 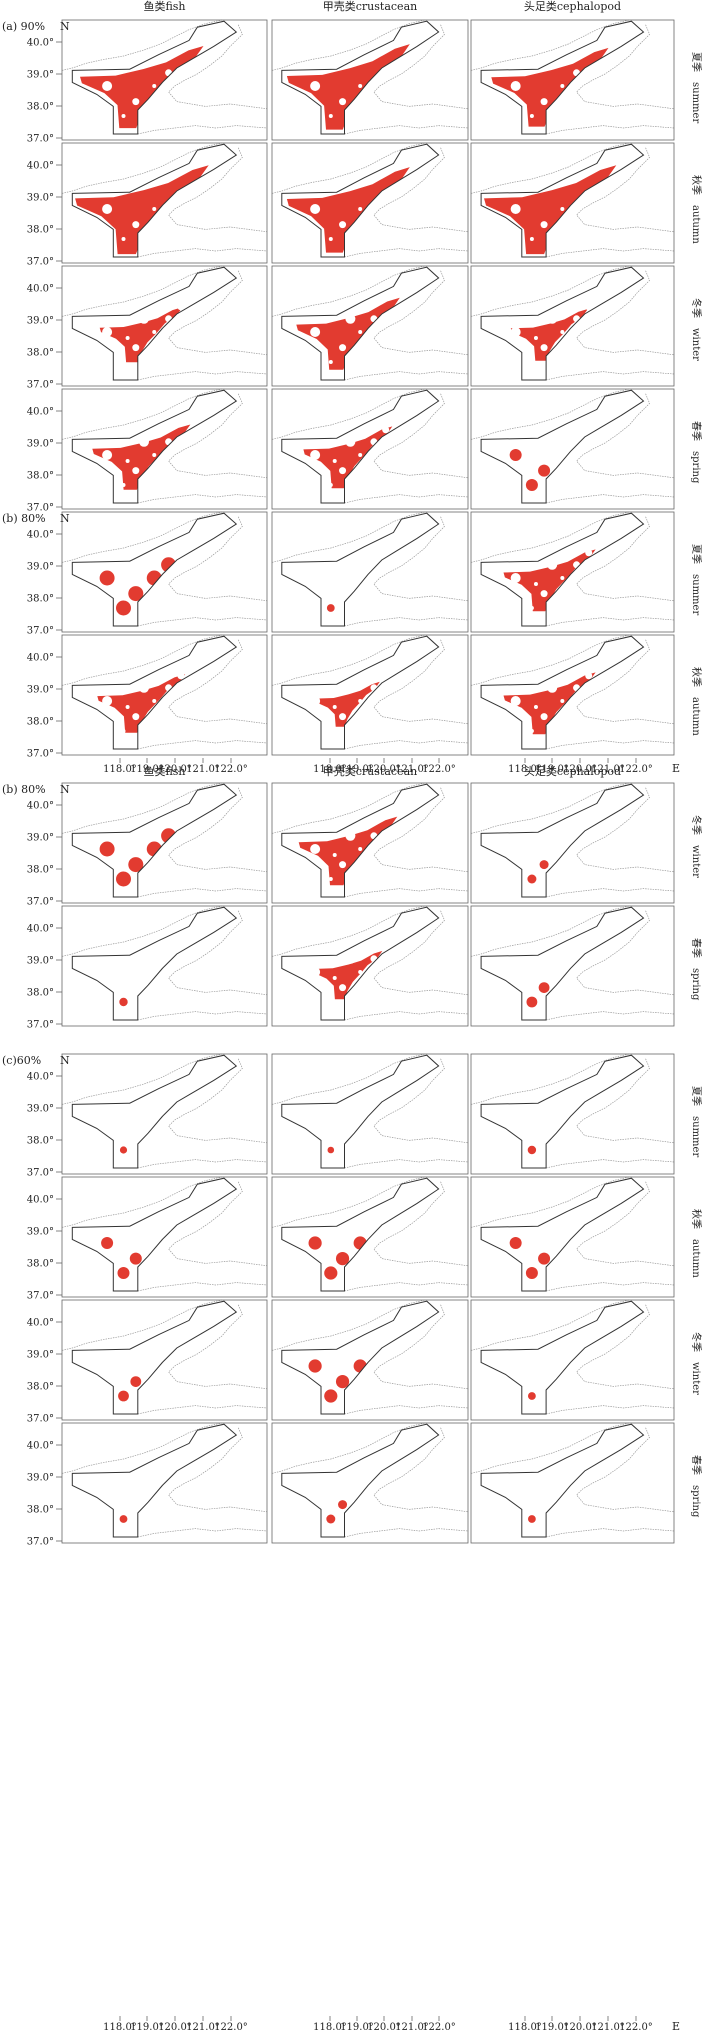 I want to click on lon-tick-label: 122.0°, so click(x=439, y=2027).